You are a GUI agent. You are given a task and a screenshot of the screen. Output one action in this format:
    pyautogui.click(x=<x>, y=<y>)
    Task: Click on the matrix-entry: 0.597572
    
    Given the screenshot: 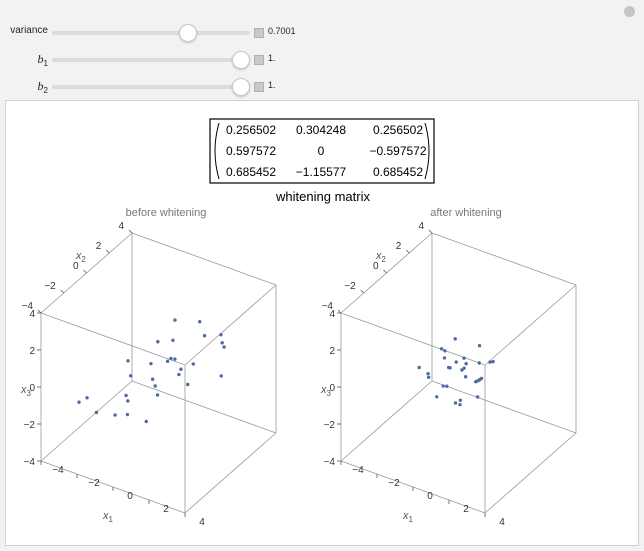 What is the action you would take?
    pyautogui.click(x=251, y=151)
    